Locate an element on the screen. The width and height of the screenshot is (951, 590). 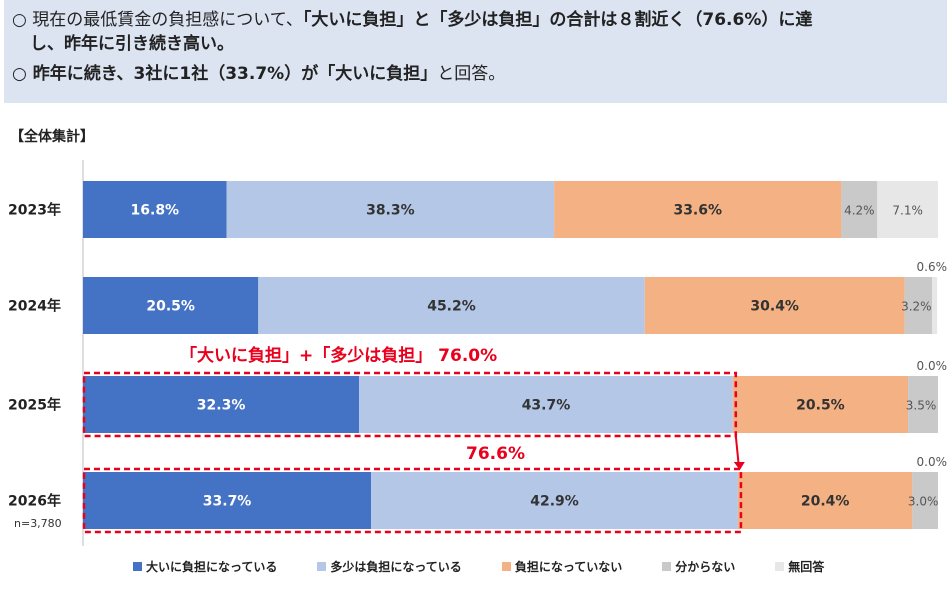
summary-bold-text: ○ 昨年に続き、3社に1社（33.7%）が「大いに負担」 is located at coordinates (225, 74).